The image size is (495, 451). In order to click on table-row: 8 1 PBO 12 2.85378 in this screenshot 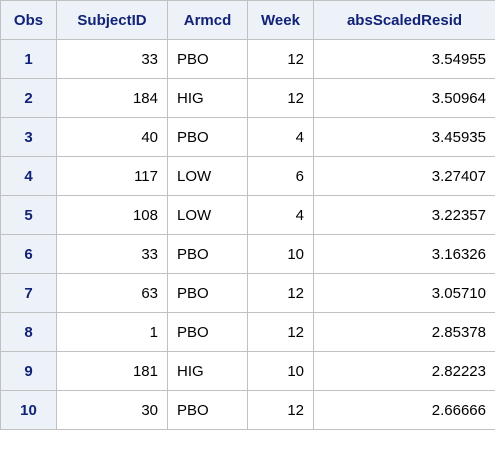, I will do `click(247, 332)`.